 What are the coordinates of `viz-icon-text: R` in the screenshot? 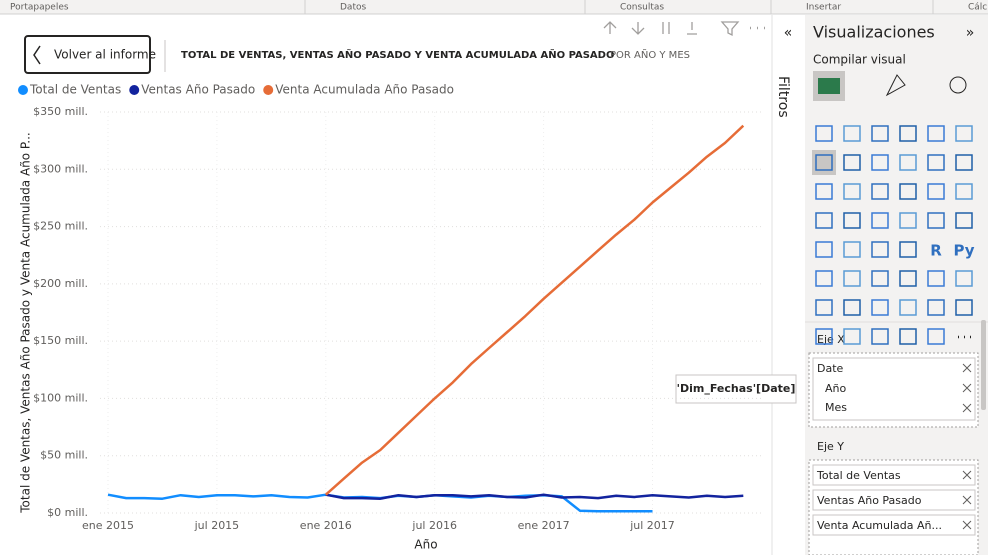 It's located at (936, 251).